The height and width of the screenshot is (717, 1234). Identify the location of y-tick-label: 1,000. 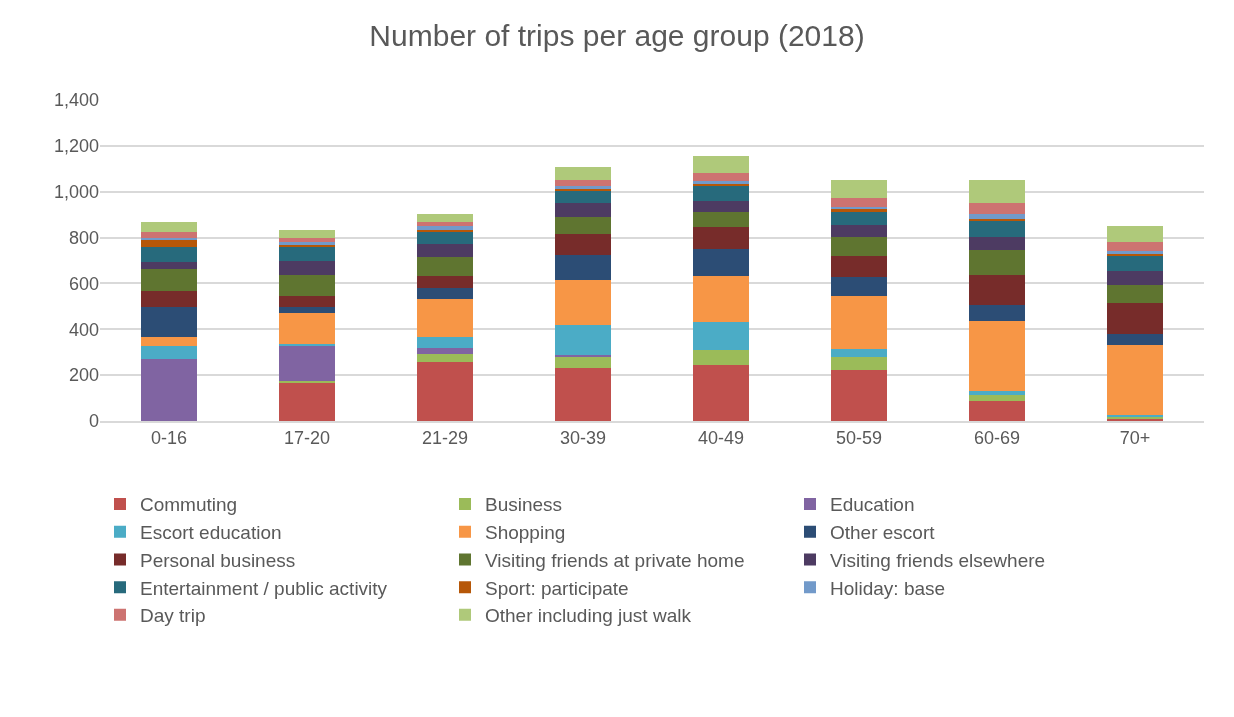
(76, 192).